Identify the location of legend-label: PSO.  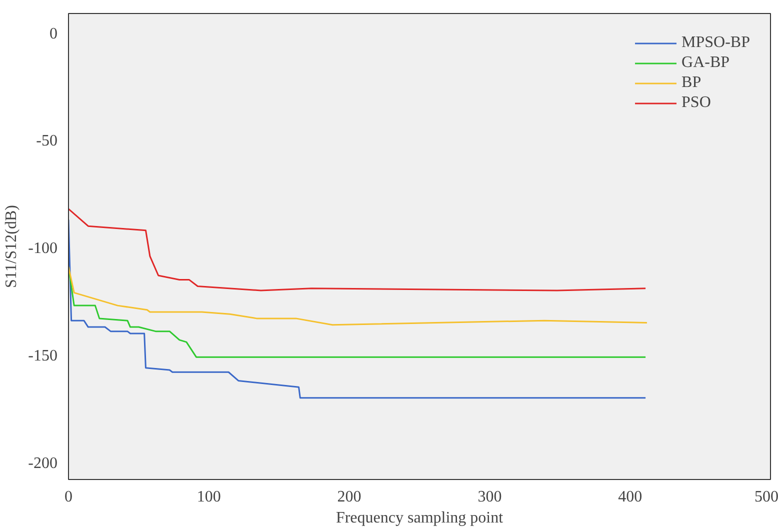
(696, 103).